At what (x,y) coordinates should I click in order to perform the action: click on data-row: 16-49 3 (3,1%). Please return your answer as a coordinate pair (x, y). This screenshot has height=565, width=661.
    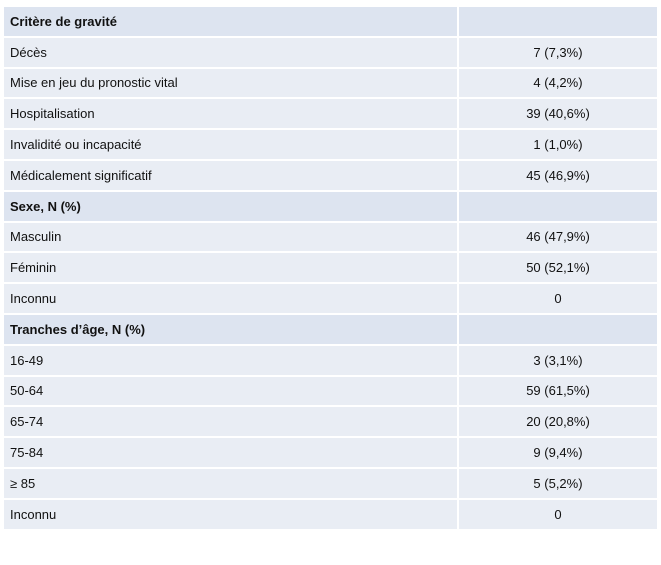
    Looking at the image, I should click on (330, 360).